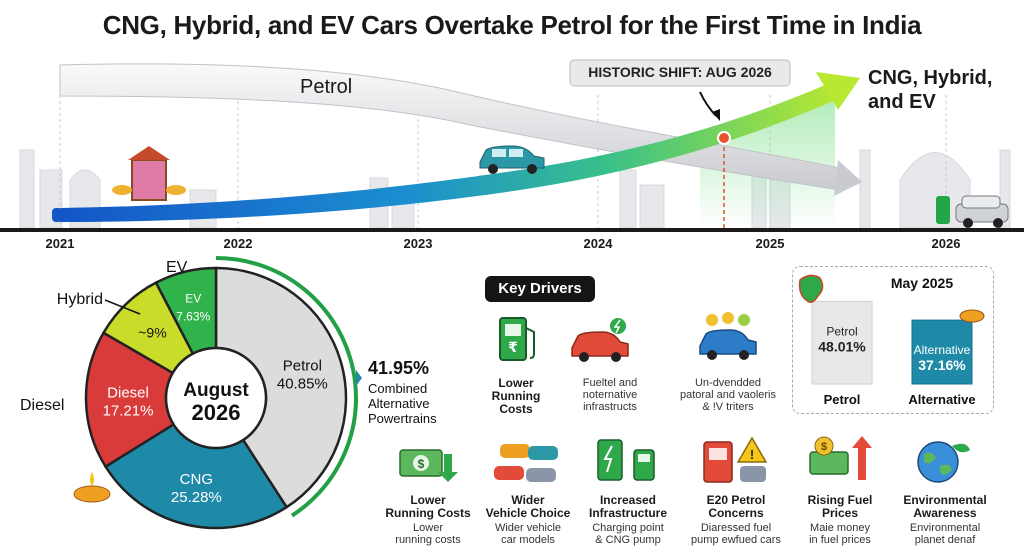 This screenshot has height=559, width=1024. I want to click on warning-pump-icon: !, so click(735, 459).